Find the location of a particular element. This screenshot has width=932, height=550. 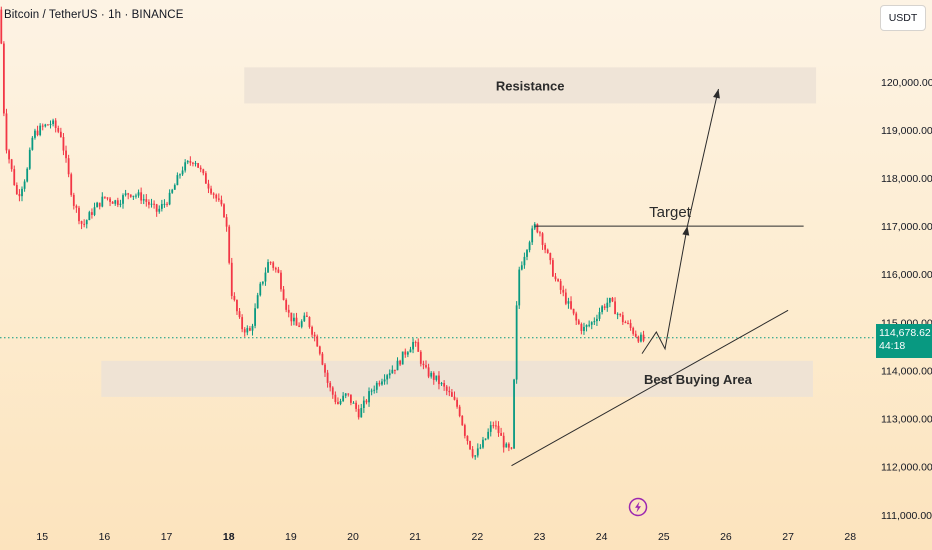

x-tick-label: 22 is located at coordinates (477, 537).